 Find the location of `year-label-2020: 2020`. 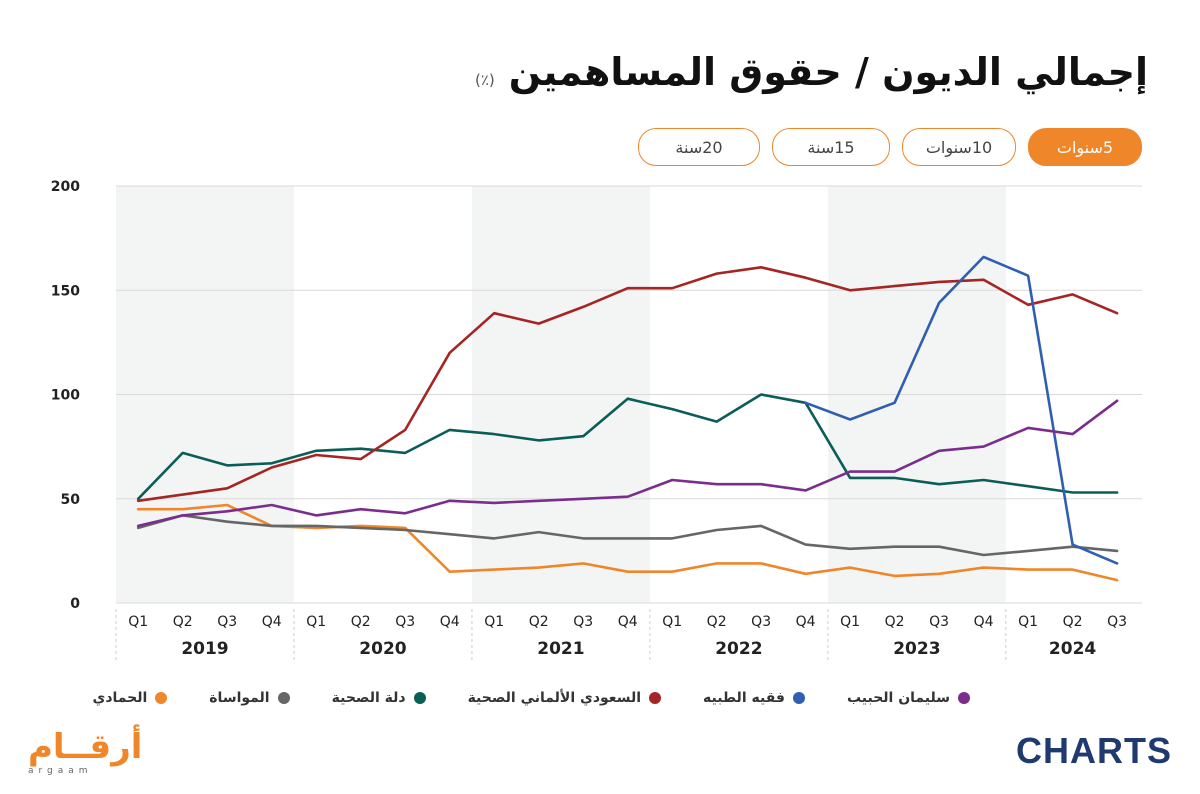

year-label-2020: 2020 is located at coordinates (382, 649).